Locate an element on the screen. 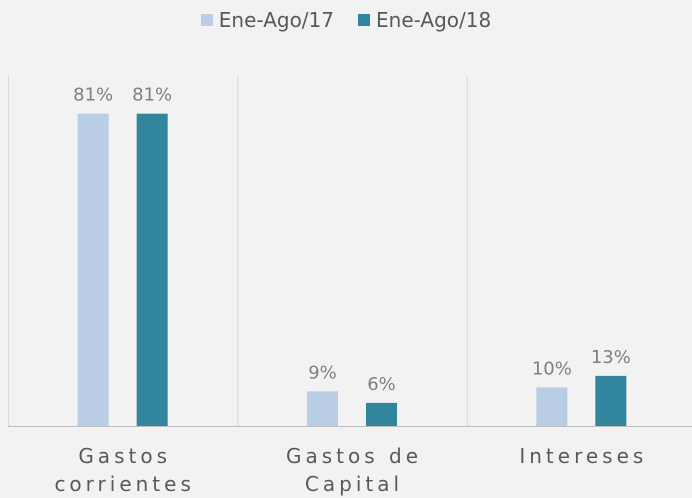 The height and width of the screenshot is (498, 692). legend: Ene-Ago/17 Ene-Ago/18 is located at coordinates (346, 20).